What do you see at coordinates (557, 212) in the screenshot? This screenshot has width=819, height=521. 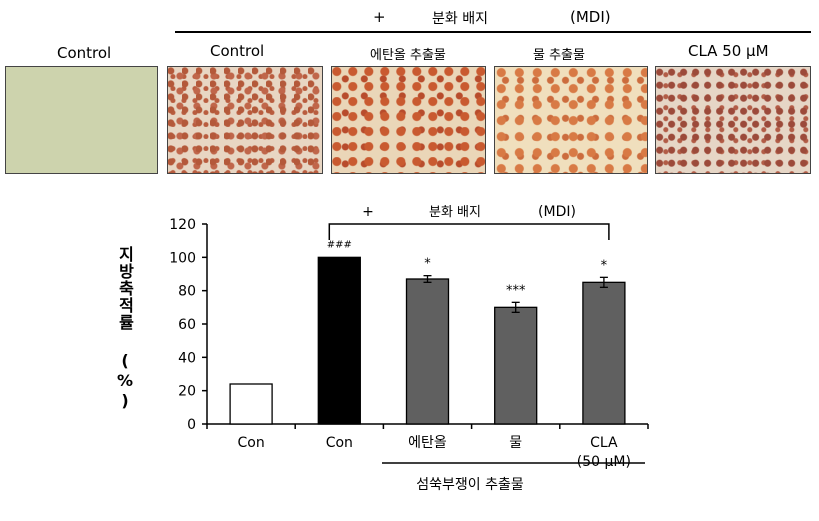 I see `bracket-medium-abbr: (MDI)` at bounding box center [557, 212].